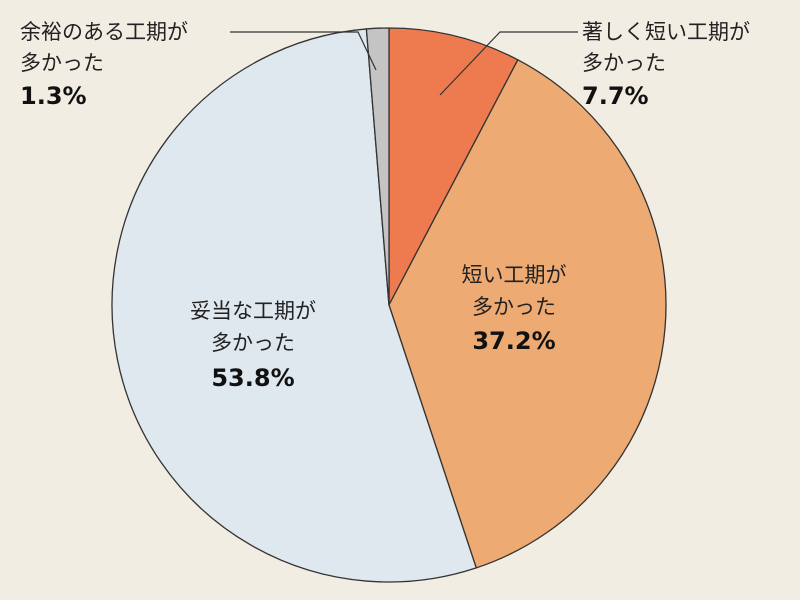  I want to click on slice-label-line1: 著しく短い工期が, so click(666, 32).